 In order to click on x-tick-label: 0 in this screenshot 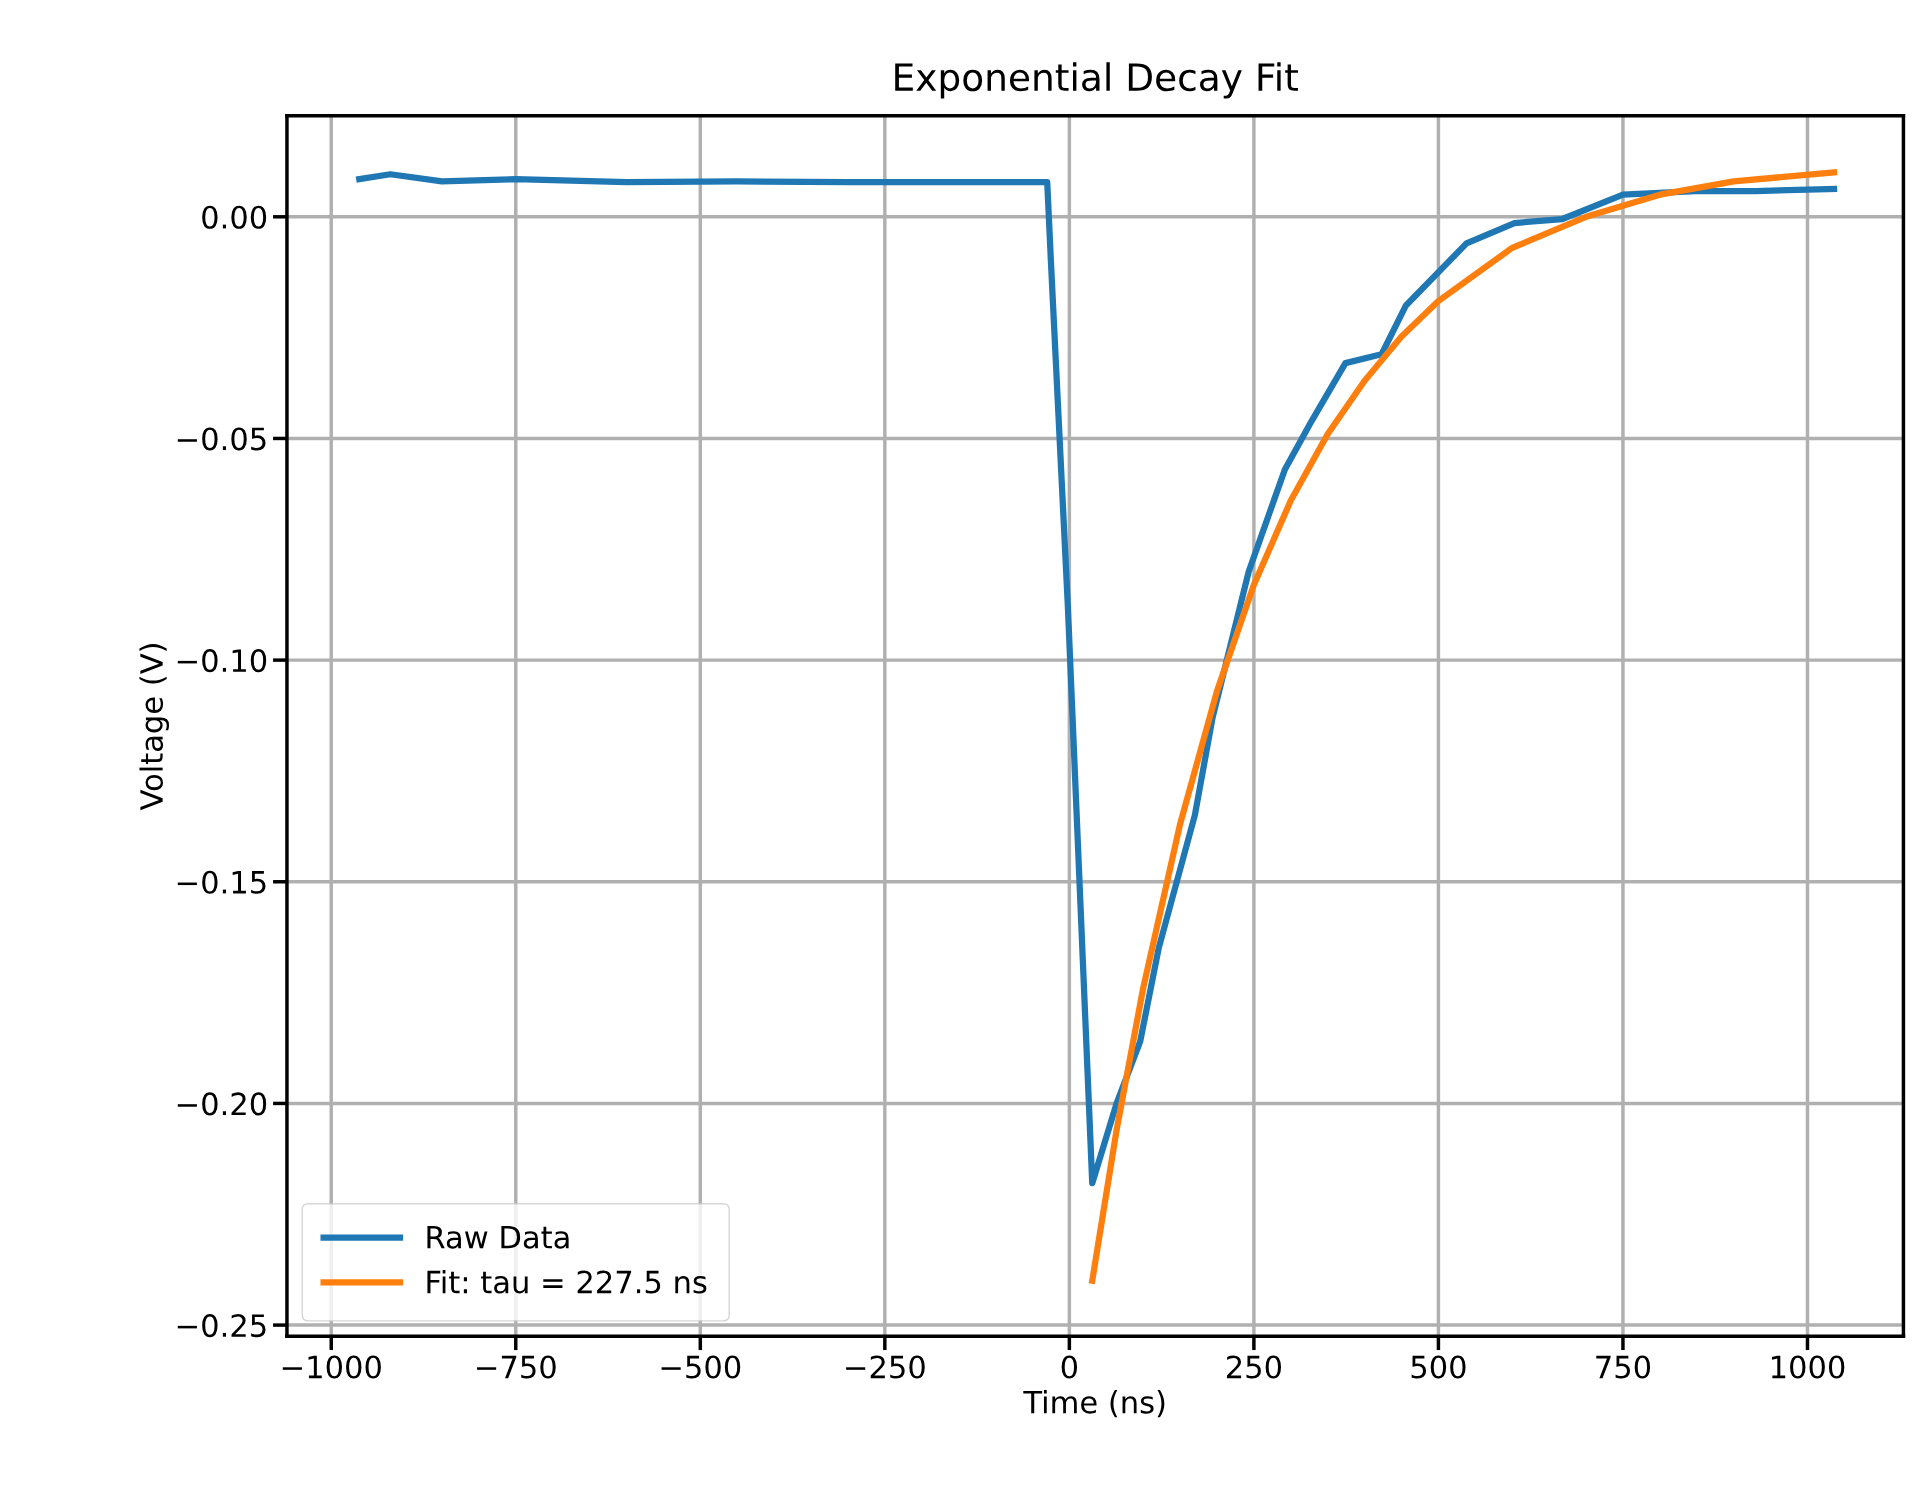, I will do `click(1069, 1367)`.